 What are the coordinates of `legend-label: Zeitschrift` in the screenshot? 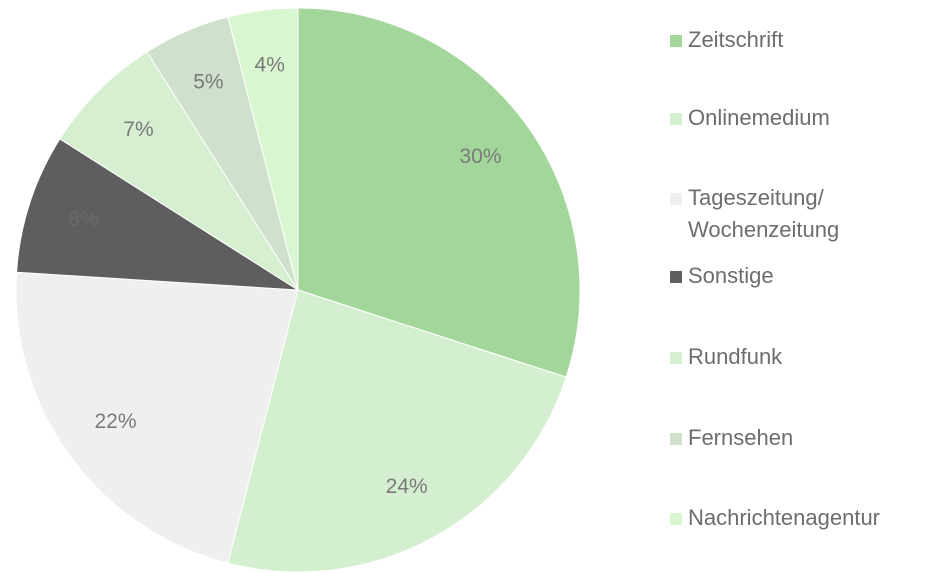 It's located at (736, 39).